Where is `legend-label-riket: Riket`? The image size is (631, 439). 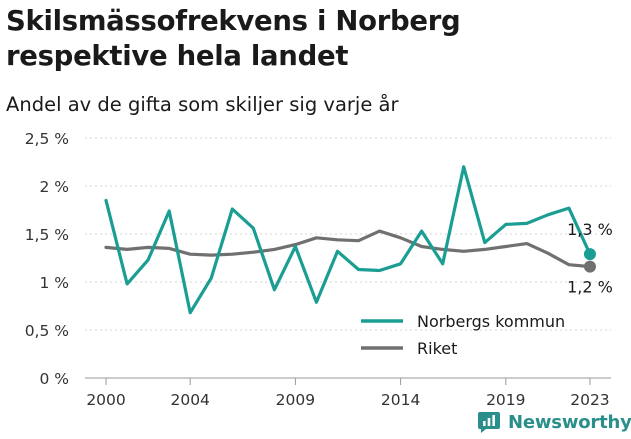 legend-label-riket: Riket is located at coordinates (437, 348).